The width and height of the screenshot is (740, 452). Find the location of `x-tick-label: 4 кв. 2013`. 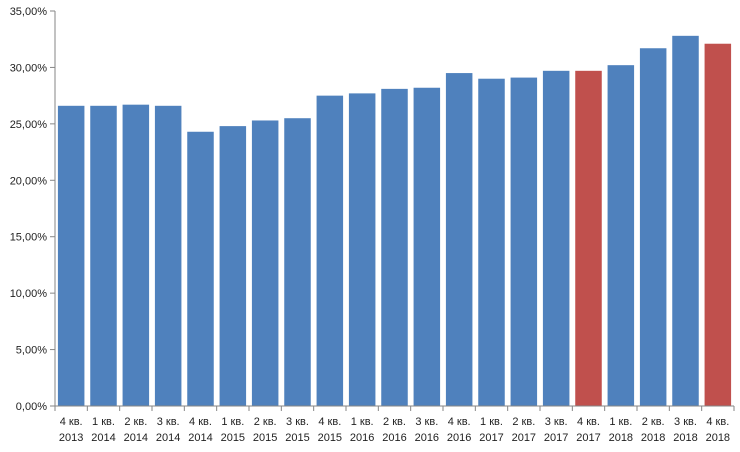

x-tick-label: 4 кв. 2013 is located at coordinates (71, 430).